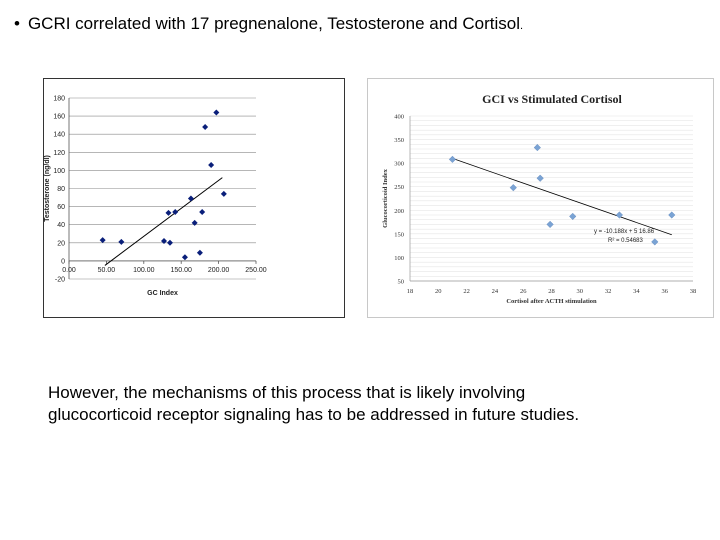 Image resolution: width=720 pixels, height=540 pixels. I want to click on regression-equation: y = -10.188x + 5 16.86, so click(624, 232).